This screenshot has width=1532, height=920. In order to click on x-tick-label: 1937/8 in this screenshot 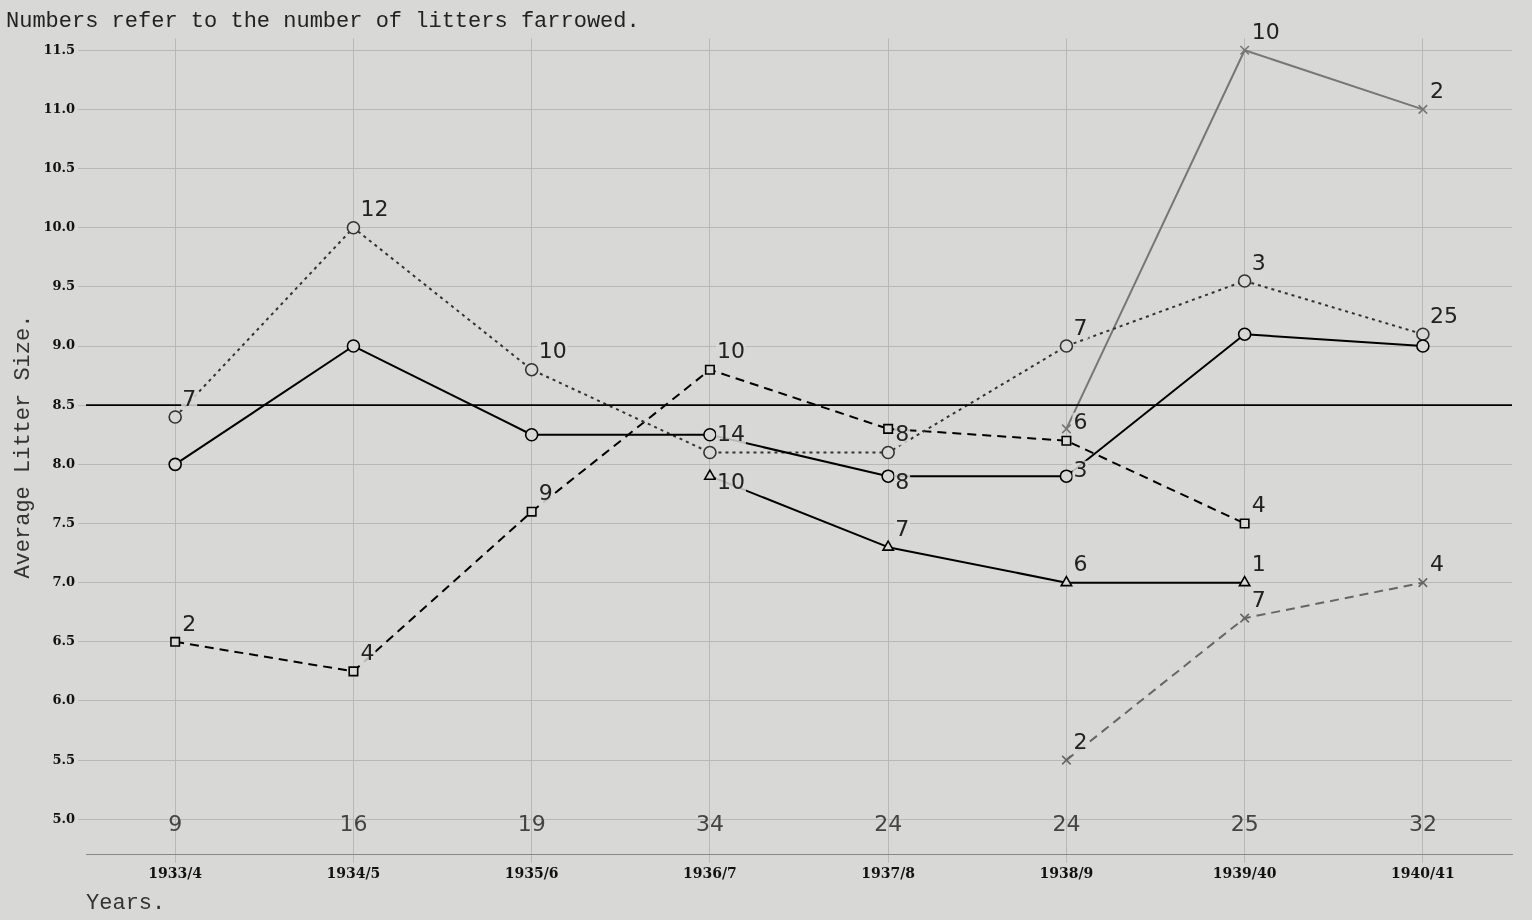, I will do `click(888, 872)`.